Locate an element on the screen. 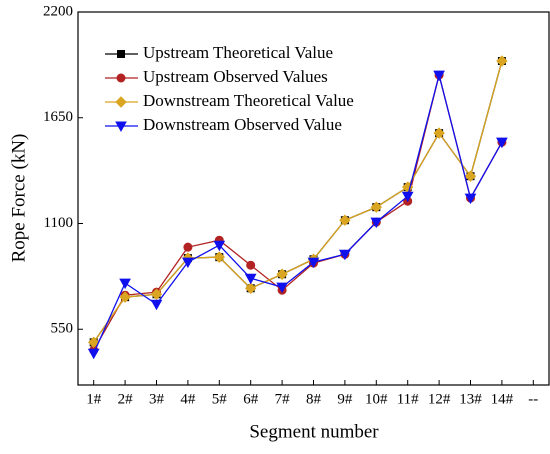  x-tick-label: 7# is located at coordinates (283, 399).